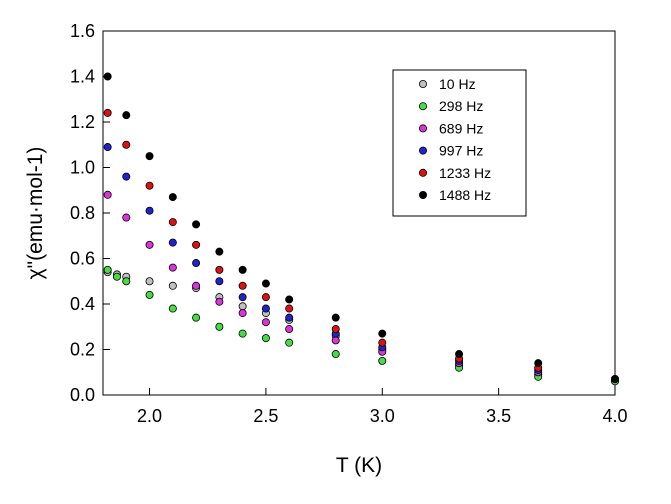  What do you see at coordinates (82, 350) in the screenshot?
I see `y-tick-label: 0.2` at bounding box center [82, 350].